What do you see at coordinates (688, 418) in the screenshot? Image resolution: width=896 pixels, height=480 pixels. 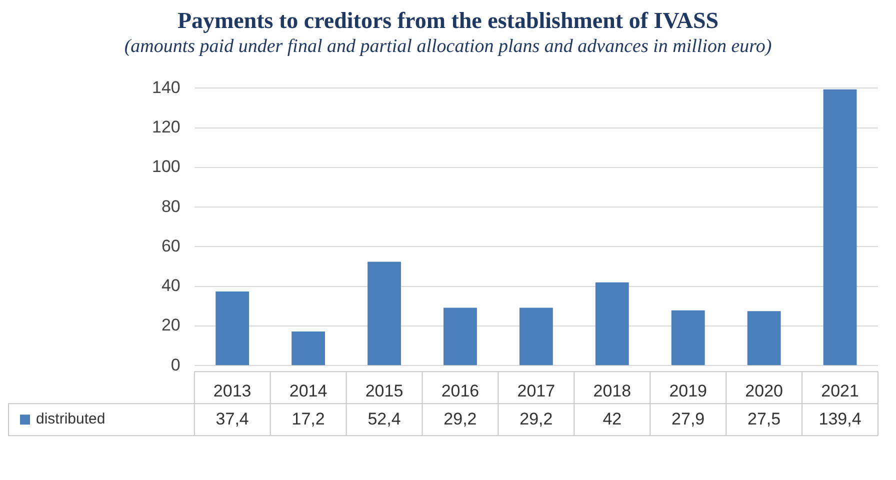 I see `data-label: 27,9` at bounding box center [688, 418].